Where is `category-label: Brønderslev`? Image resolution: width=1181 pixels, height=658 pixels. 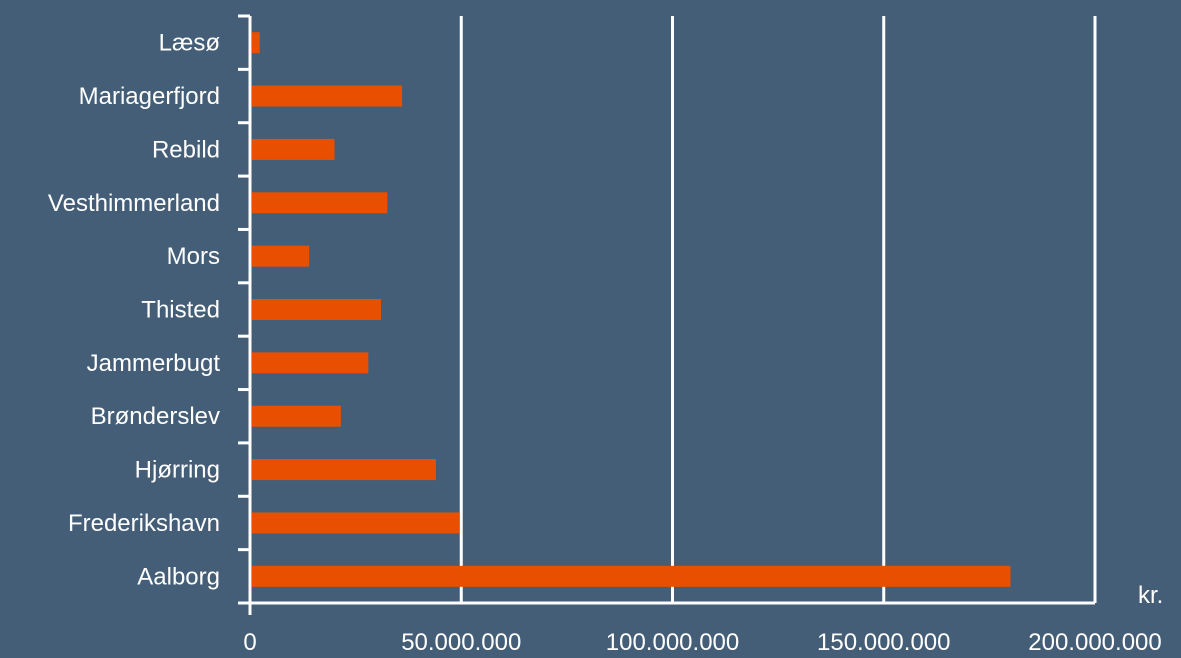
category-label: Brønderslev is located at coordinates (155, 416).